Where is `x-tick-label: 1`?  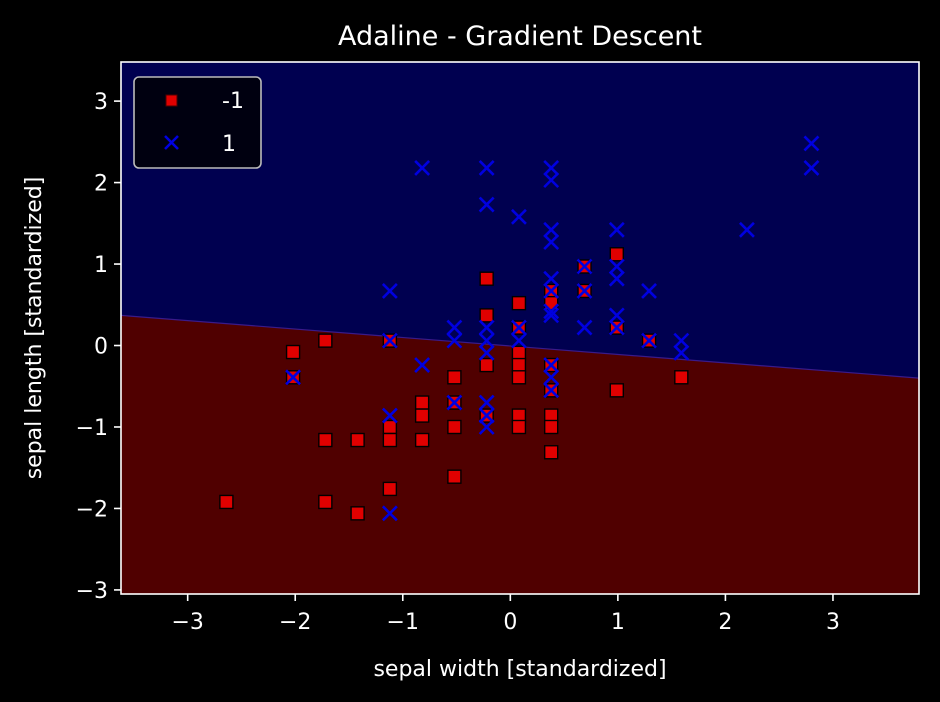
x-tick-label: 1 is located at coordinates (618, 622).